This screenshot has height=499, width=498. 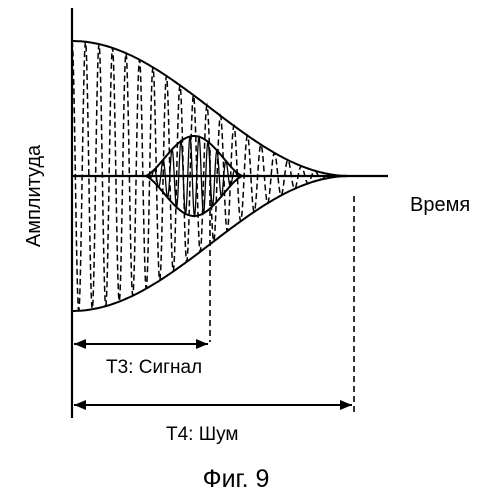 What do you see at coordinates (34, 195) in the screenshot?
I see `y-axis-label: Амплитуда` at bounding box center [34, 195].